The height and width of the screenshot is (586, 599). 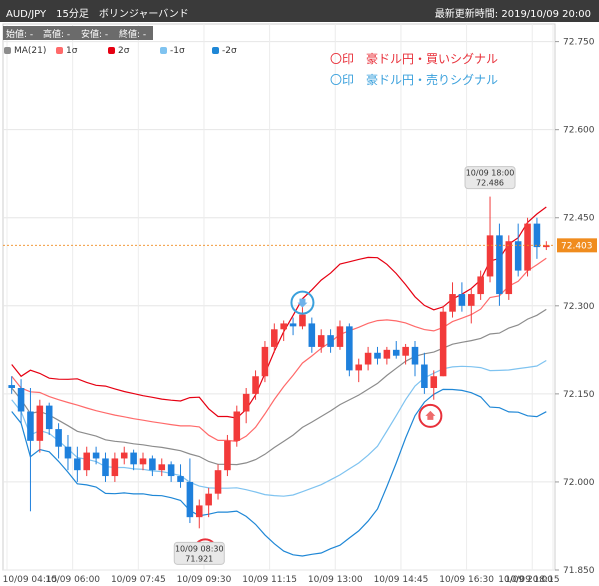 What do you see at coordinates (204, 580) in the screenshot?
I see `x-tick-label: 10/09 09:30` at bounding box center [204, 580].